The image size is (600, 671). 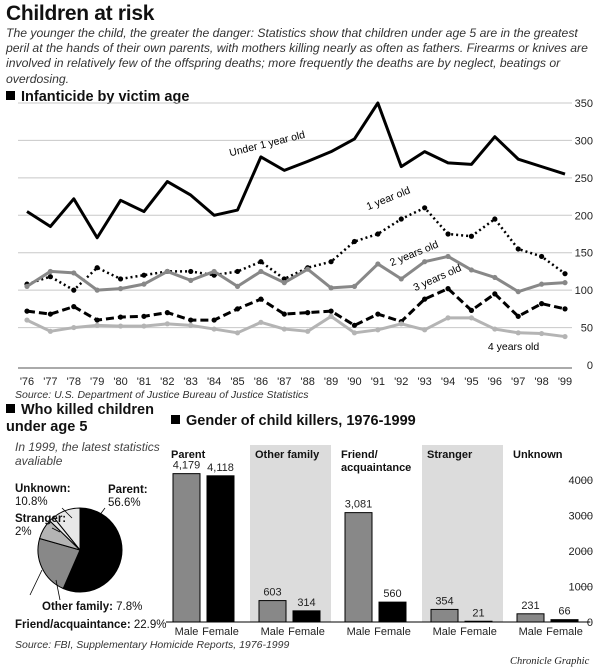 What do you see at coordinates (359, 505) in the screenshot?
I see `bar-value-label: 3,081` at bounding box center [359, 505].